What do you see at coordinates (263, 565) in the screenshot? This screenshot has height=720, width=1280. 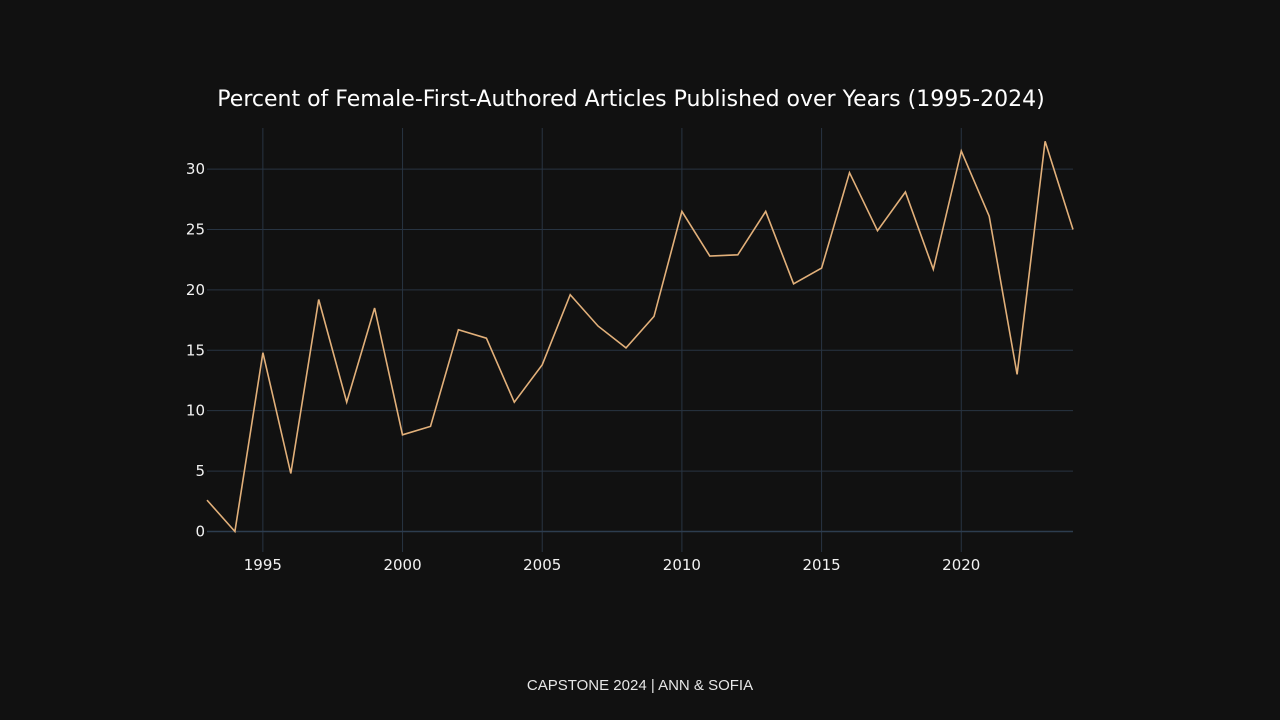 I see `x-tick-label: 1995` at bounding box center [263, 565].